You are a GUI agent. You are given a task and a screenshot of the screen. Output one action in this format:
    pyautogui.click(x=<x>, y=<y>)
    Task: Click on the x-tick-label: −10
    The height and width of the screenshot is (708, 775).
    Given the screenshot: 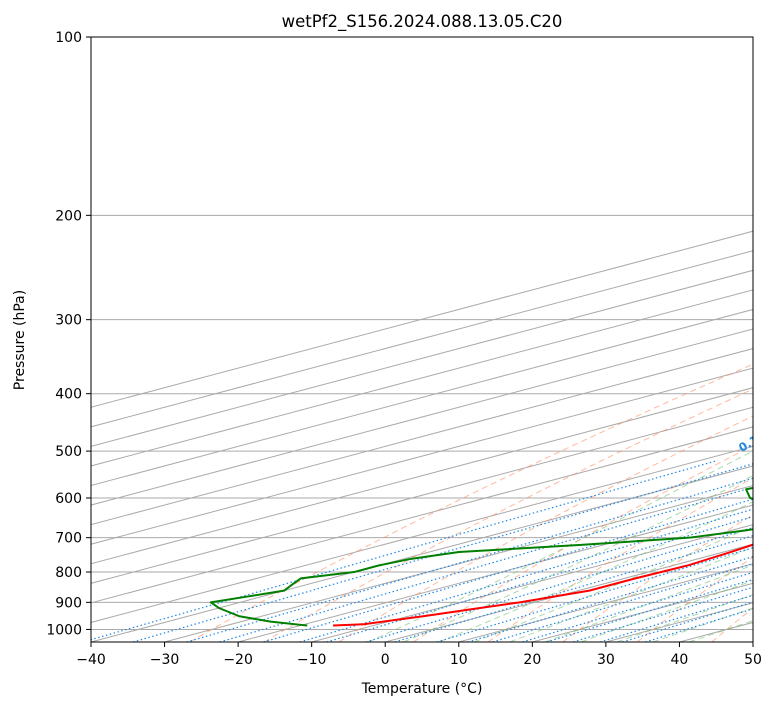 What is the action you would take?
    pyautogui.click(x=312, y=660)
    